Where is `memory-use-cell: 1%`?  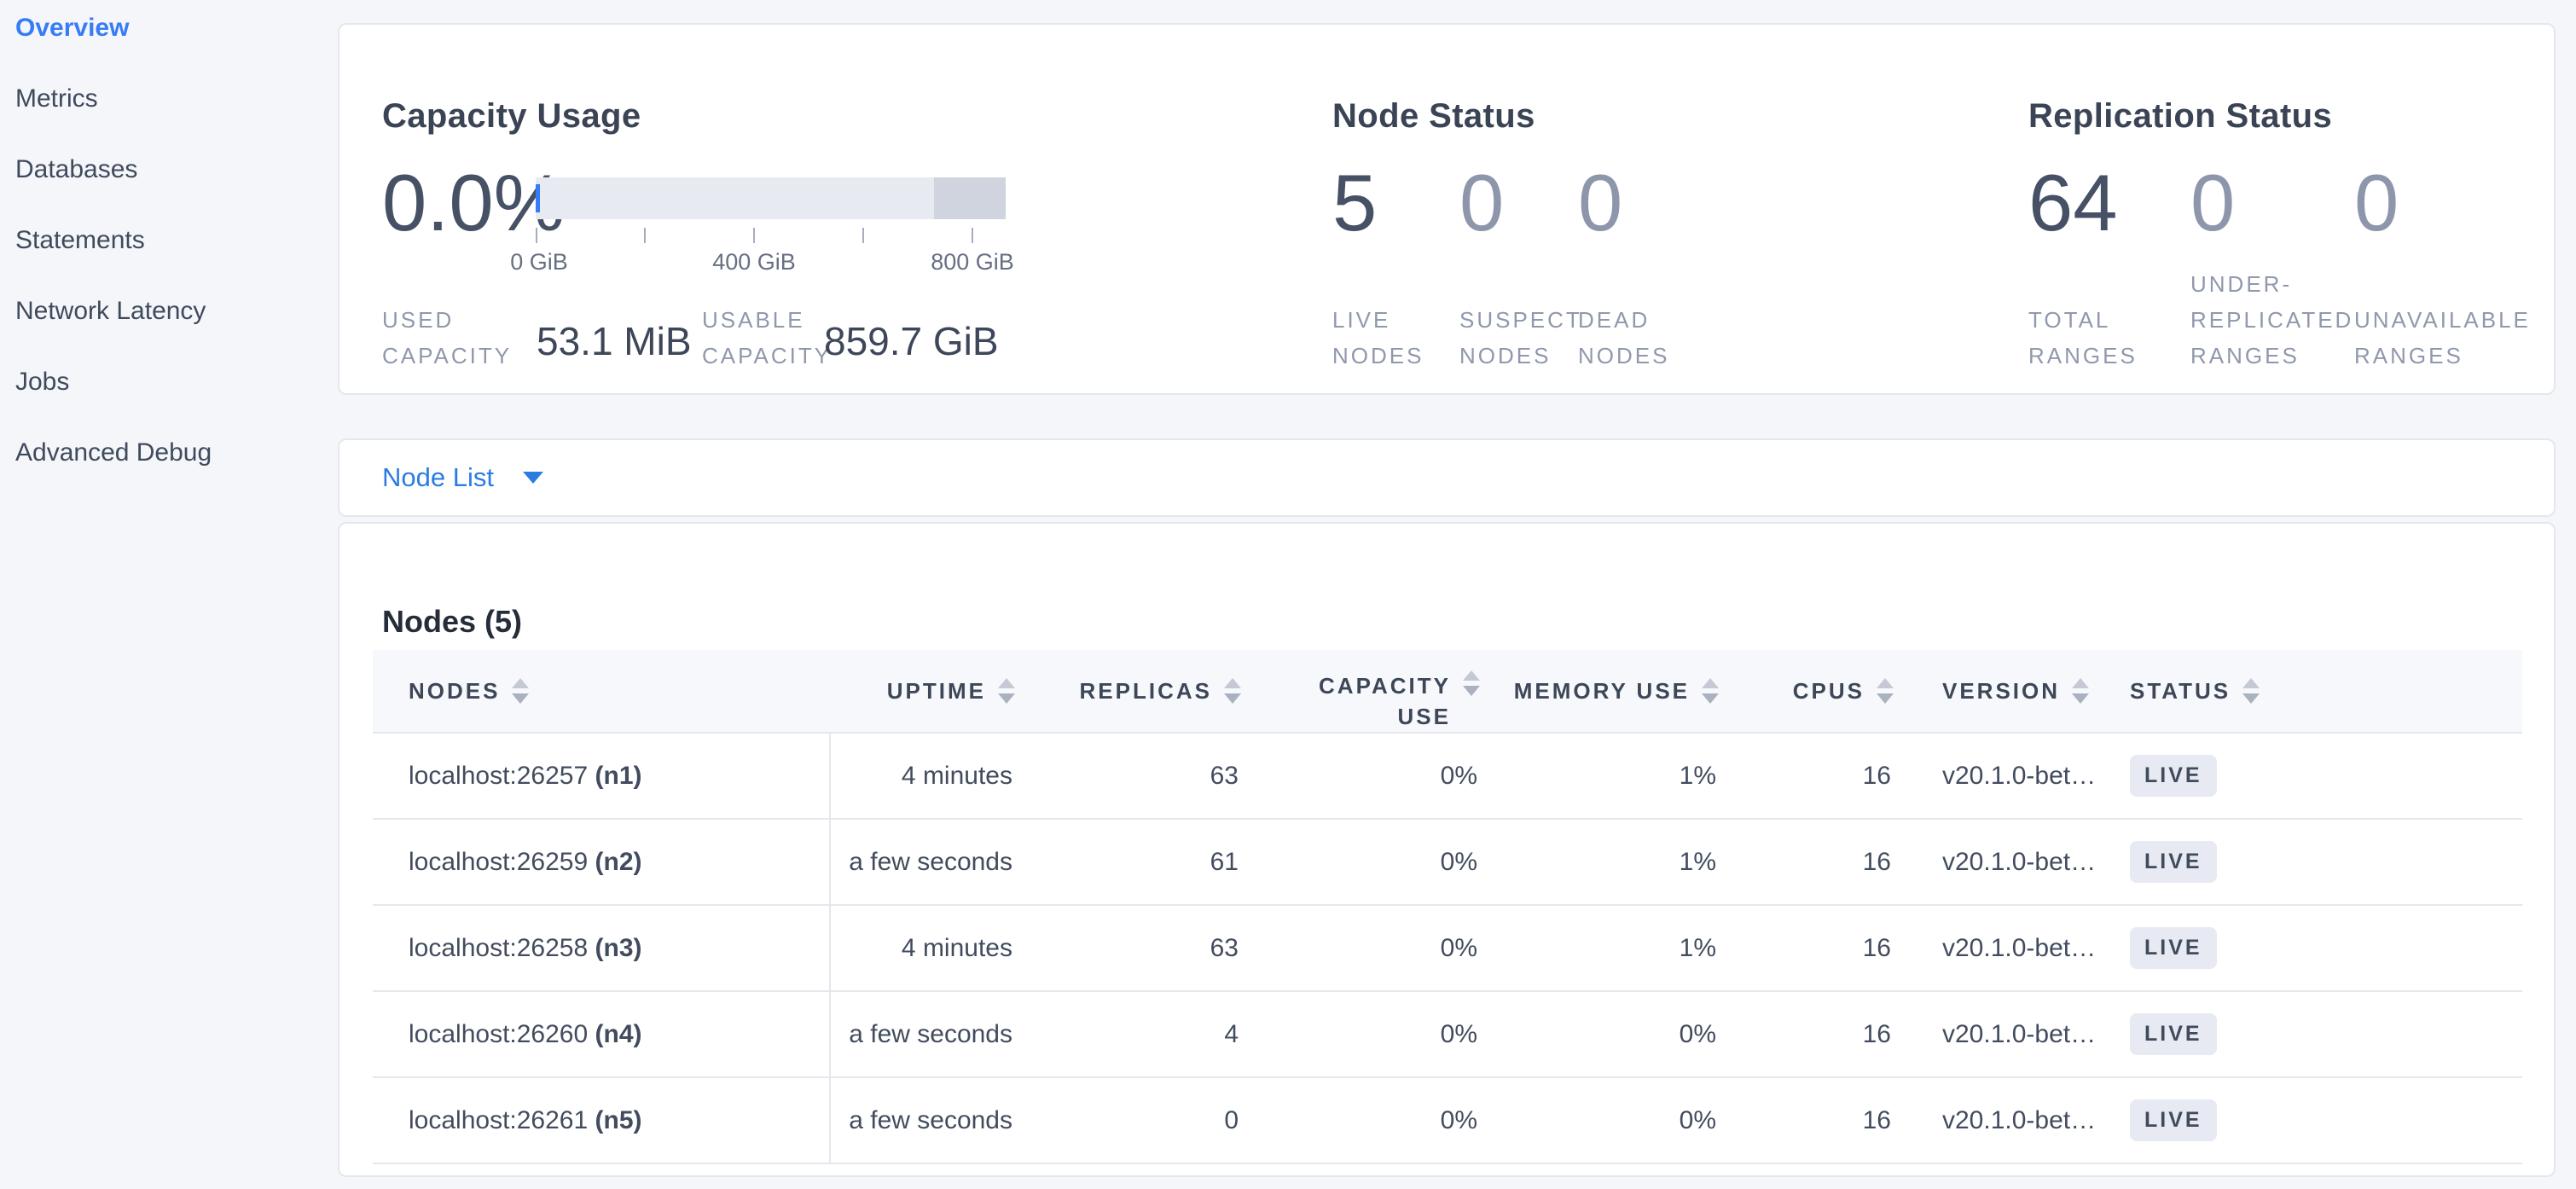 memory-use-cell: 1% is located at coordinates (1609, 775).